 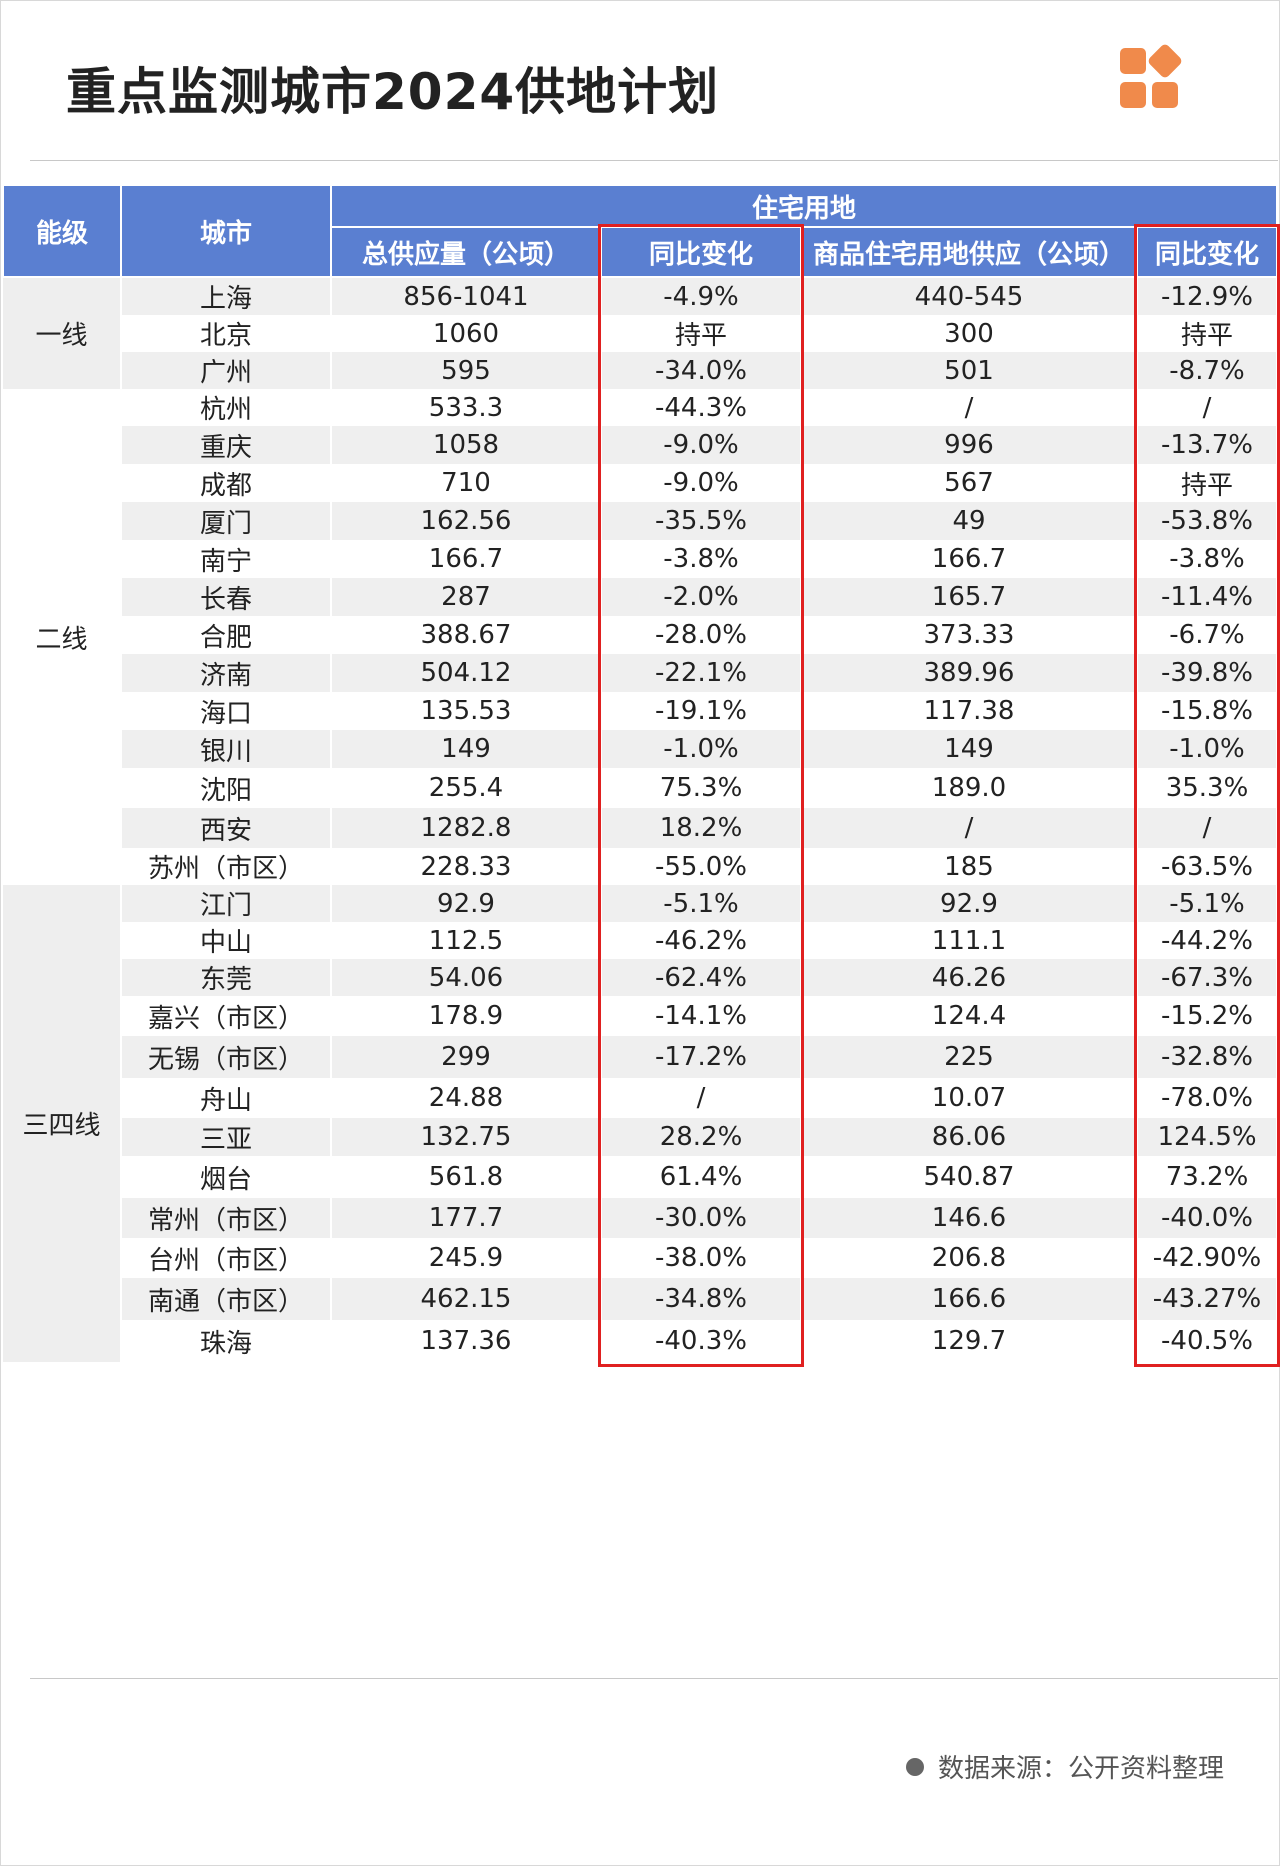 What do you see at coordinates (969, 1098) in the screenshot?
I see `commercial-supply-cell: 10.07` at bounding box center [969, 1098].